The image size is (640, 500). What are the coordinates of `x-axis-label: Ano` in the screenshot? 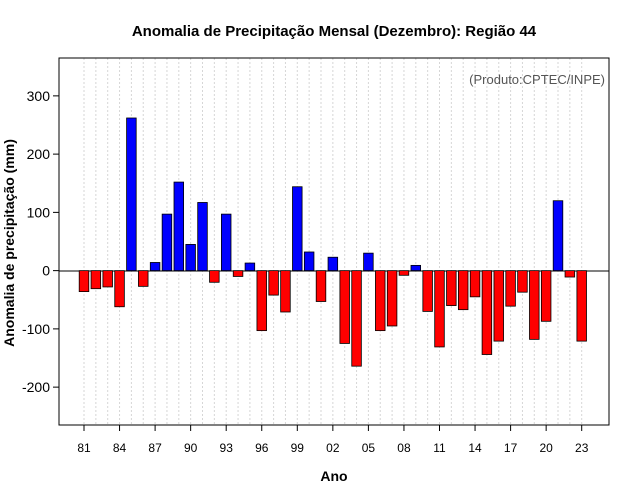 It's located at (333, 476).